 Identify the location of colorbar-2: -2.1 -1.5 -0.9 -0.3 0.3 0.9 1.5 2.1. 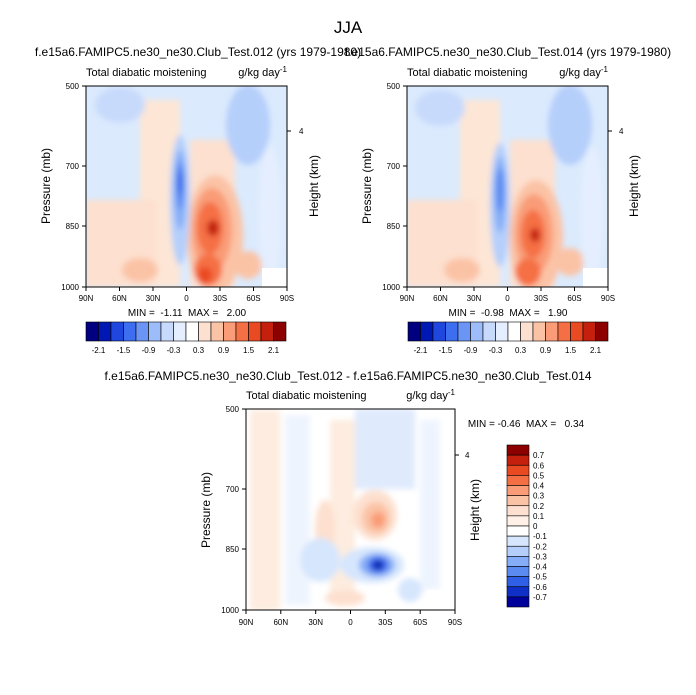
(508, 338).